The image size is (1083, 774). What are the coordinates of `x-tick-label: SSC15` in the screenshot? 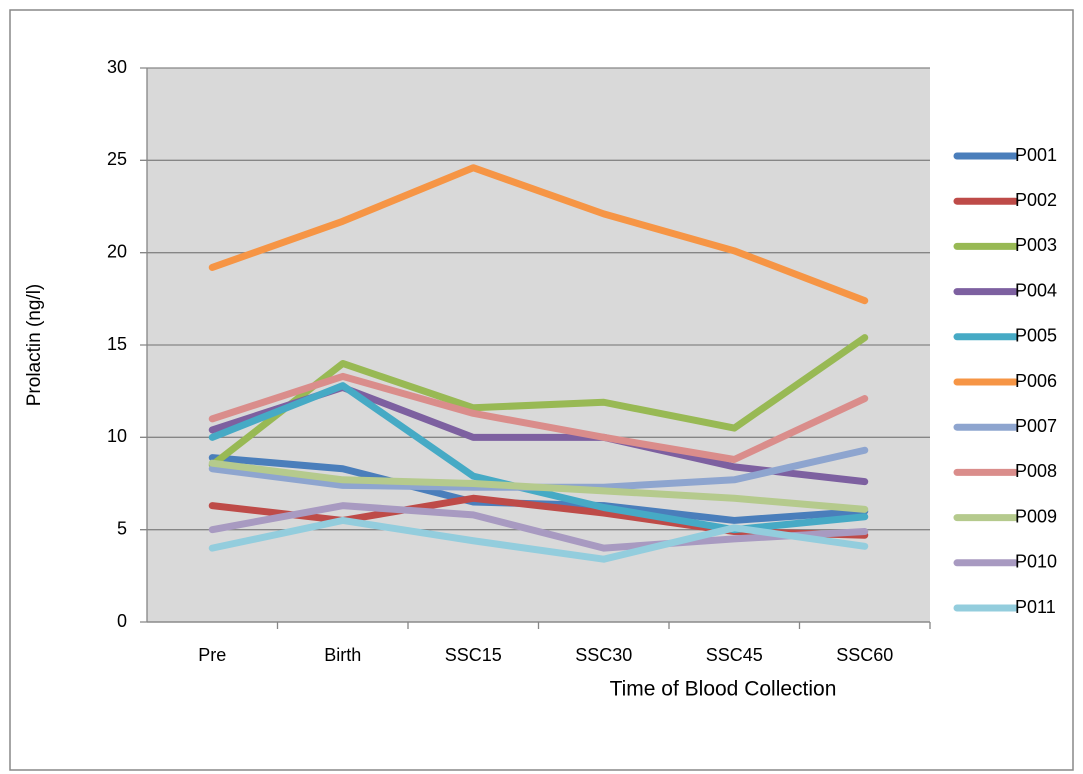 It's located at (473, 655).